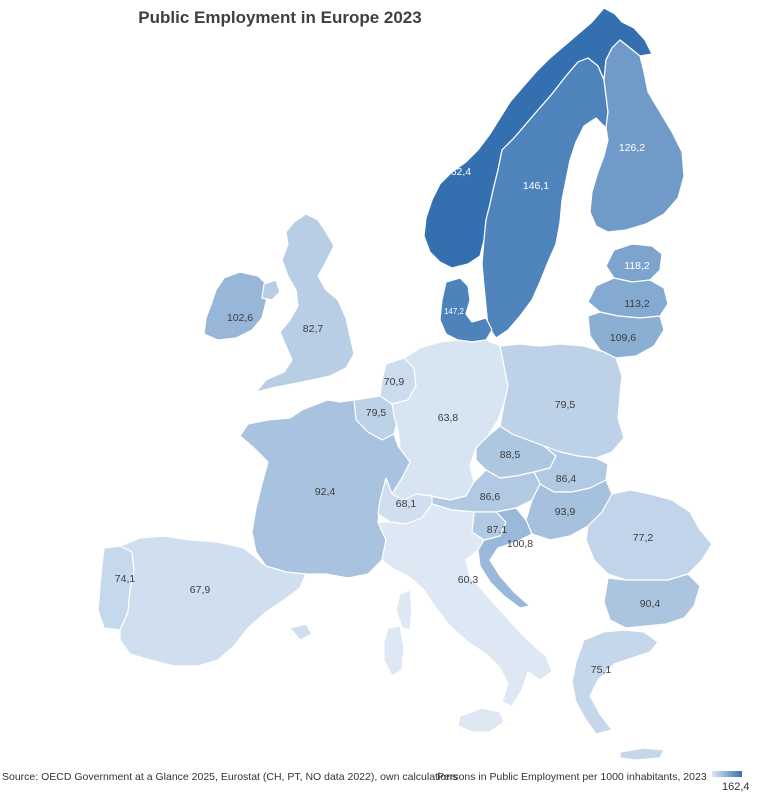 The height and width of the screenshot is (800, 763). What do you see at coordinates (637, 136) in the screenshot?
I see `region-finland` at bounding box center [637, 136].